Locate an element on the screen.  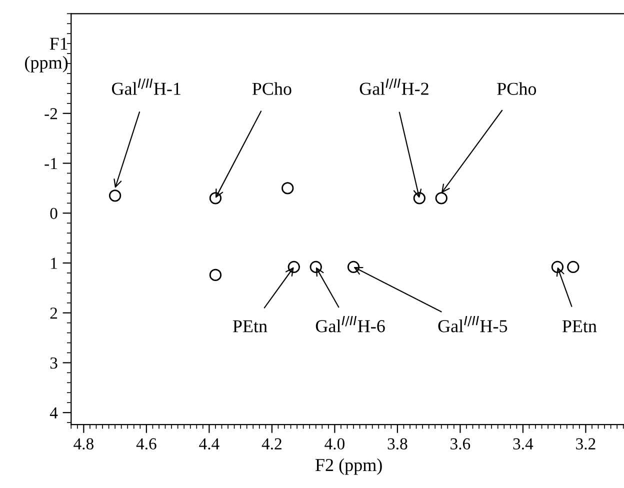
x-tick-label: 3.2 is located at coordinates (586, 444).